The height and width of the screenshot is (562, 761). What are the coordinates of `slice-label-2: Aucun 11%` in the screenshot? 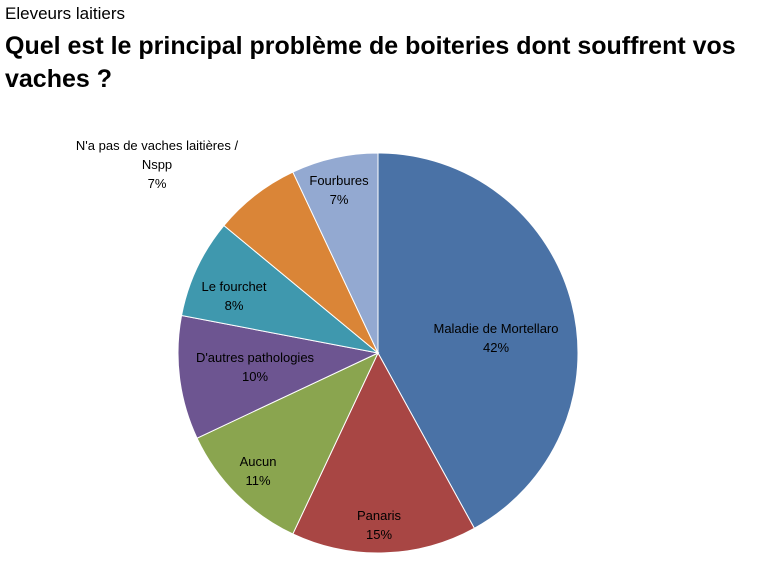 It's located at (258, 471).